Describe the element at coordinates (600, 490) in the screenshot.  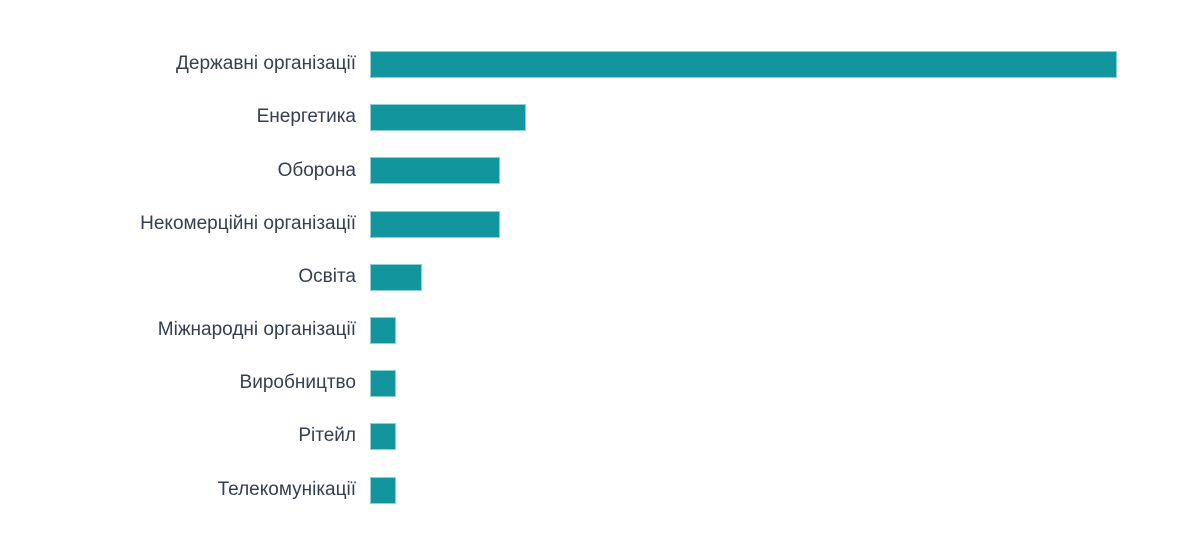
I see `chart-row: Телекомунікації` at that location.